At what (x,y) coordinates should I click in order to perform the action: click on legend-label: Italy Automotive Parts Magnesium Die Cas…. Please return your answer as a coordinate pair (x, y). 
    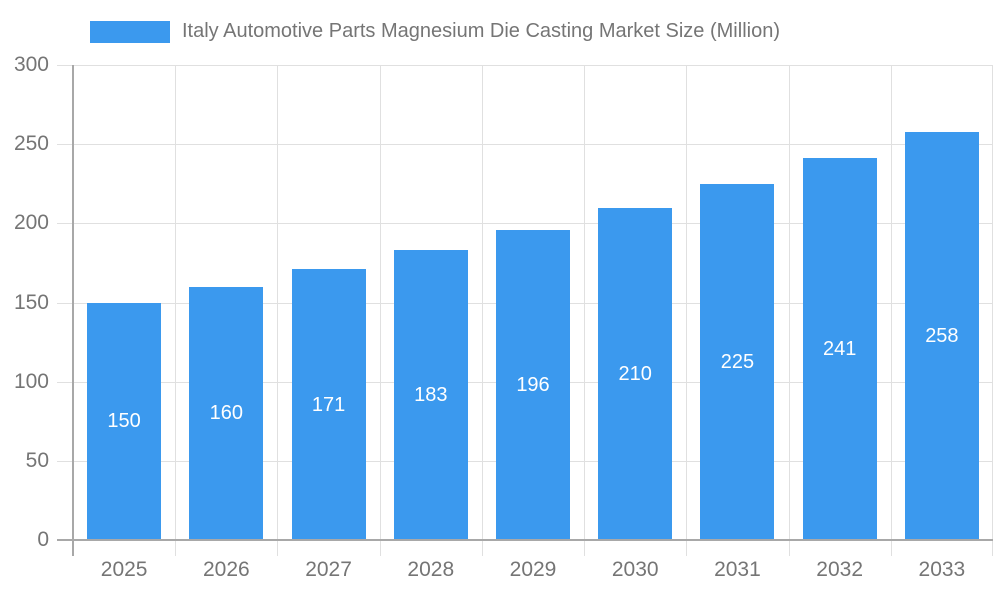
    Looking at the image, I should click on (481, 31).